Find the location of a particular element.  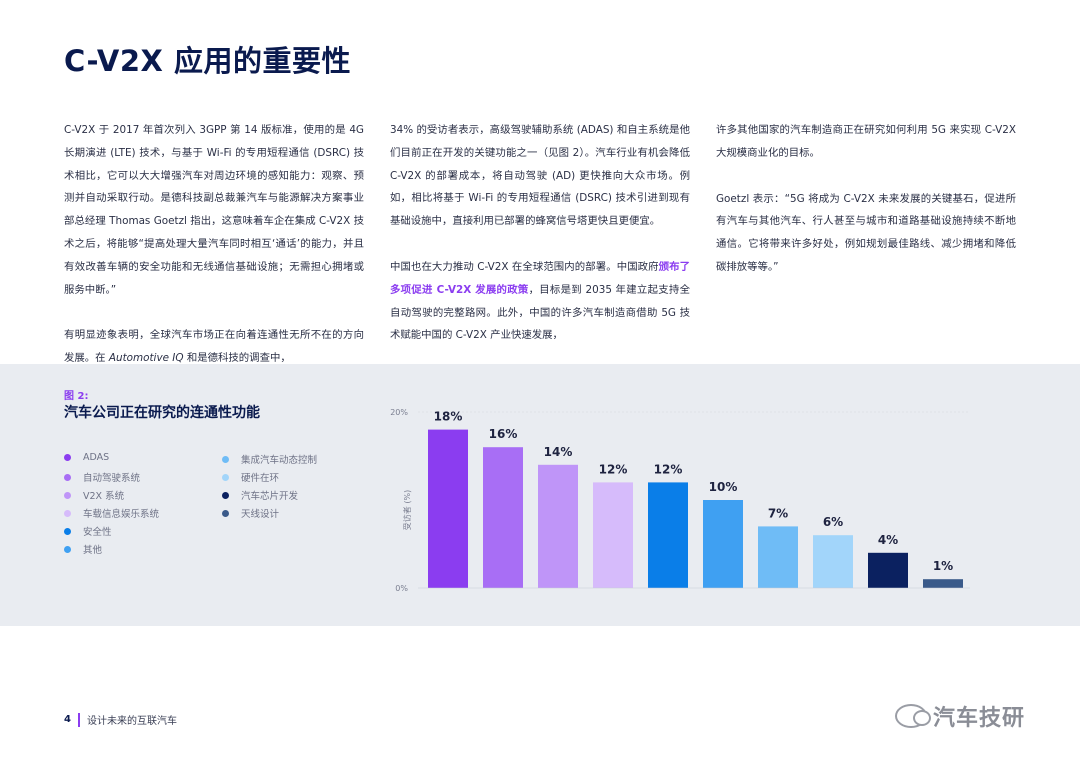

legend-item: 安全性 is located at coordinates (88, 531).